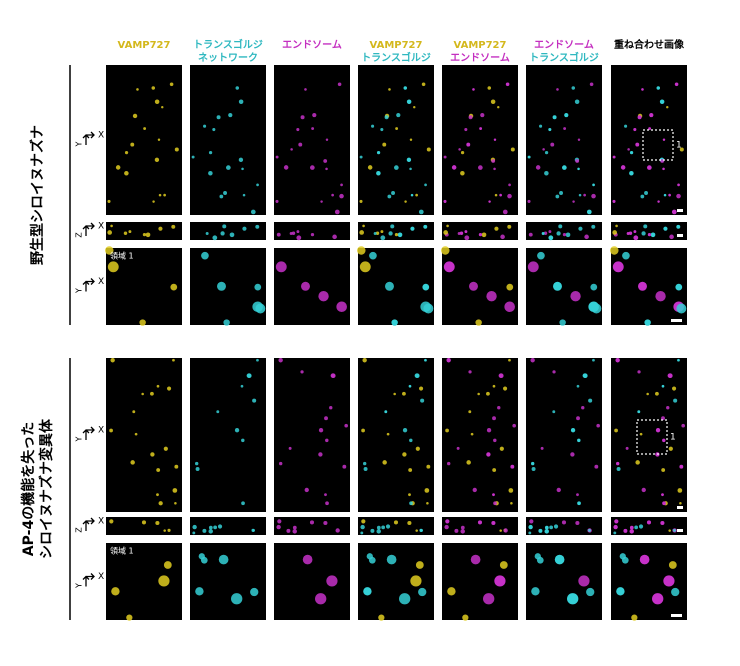  Describe the element at coordinates (28, 489) in the screenshot. I see `group-label: AP-4の機能を失った` at that location.